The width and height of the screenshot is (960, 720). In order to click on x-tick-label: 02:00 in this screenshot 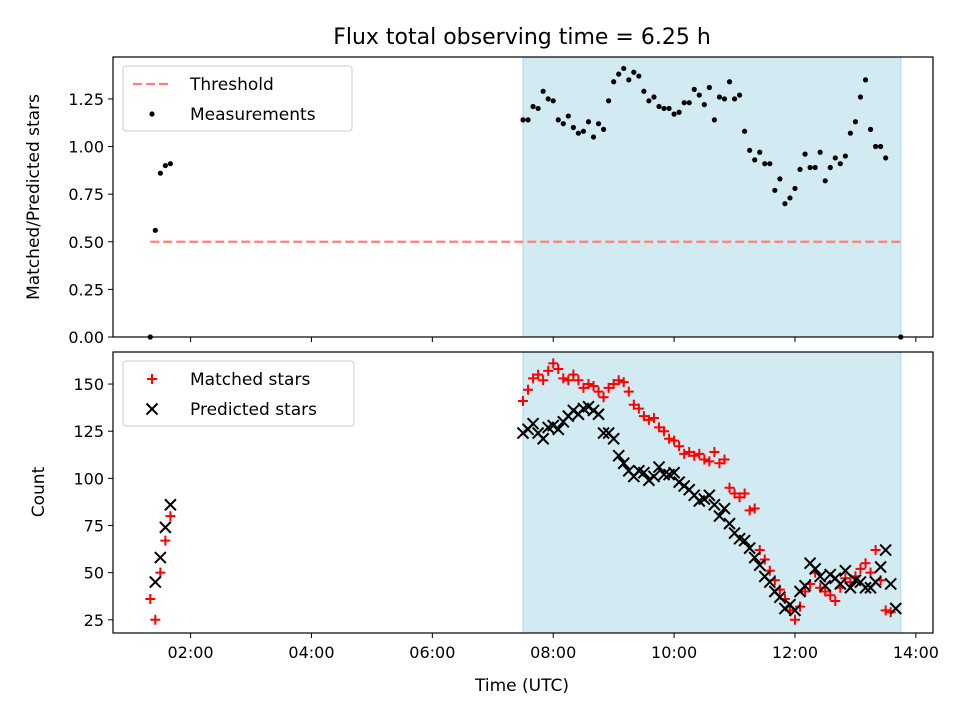, I will do `click(191, 652)`.